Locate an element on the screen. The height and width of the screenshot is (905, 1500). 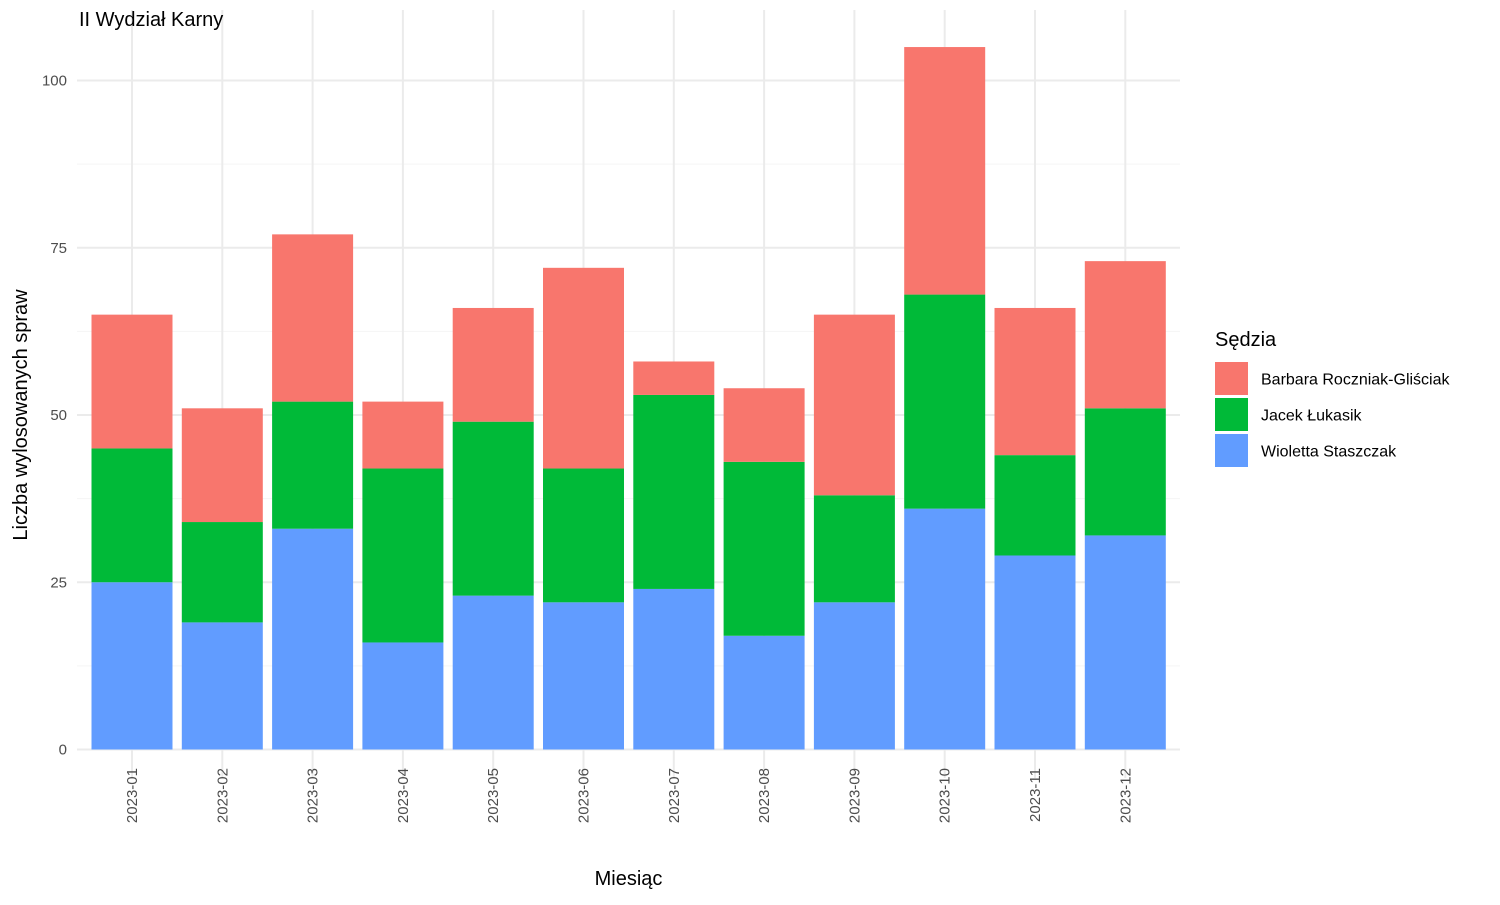
bar-segment: Barbara Roczniak-Gliściak 2023-07: 5 is located at coordinates (674, 378).